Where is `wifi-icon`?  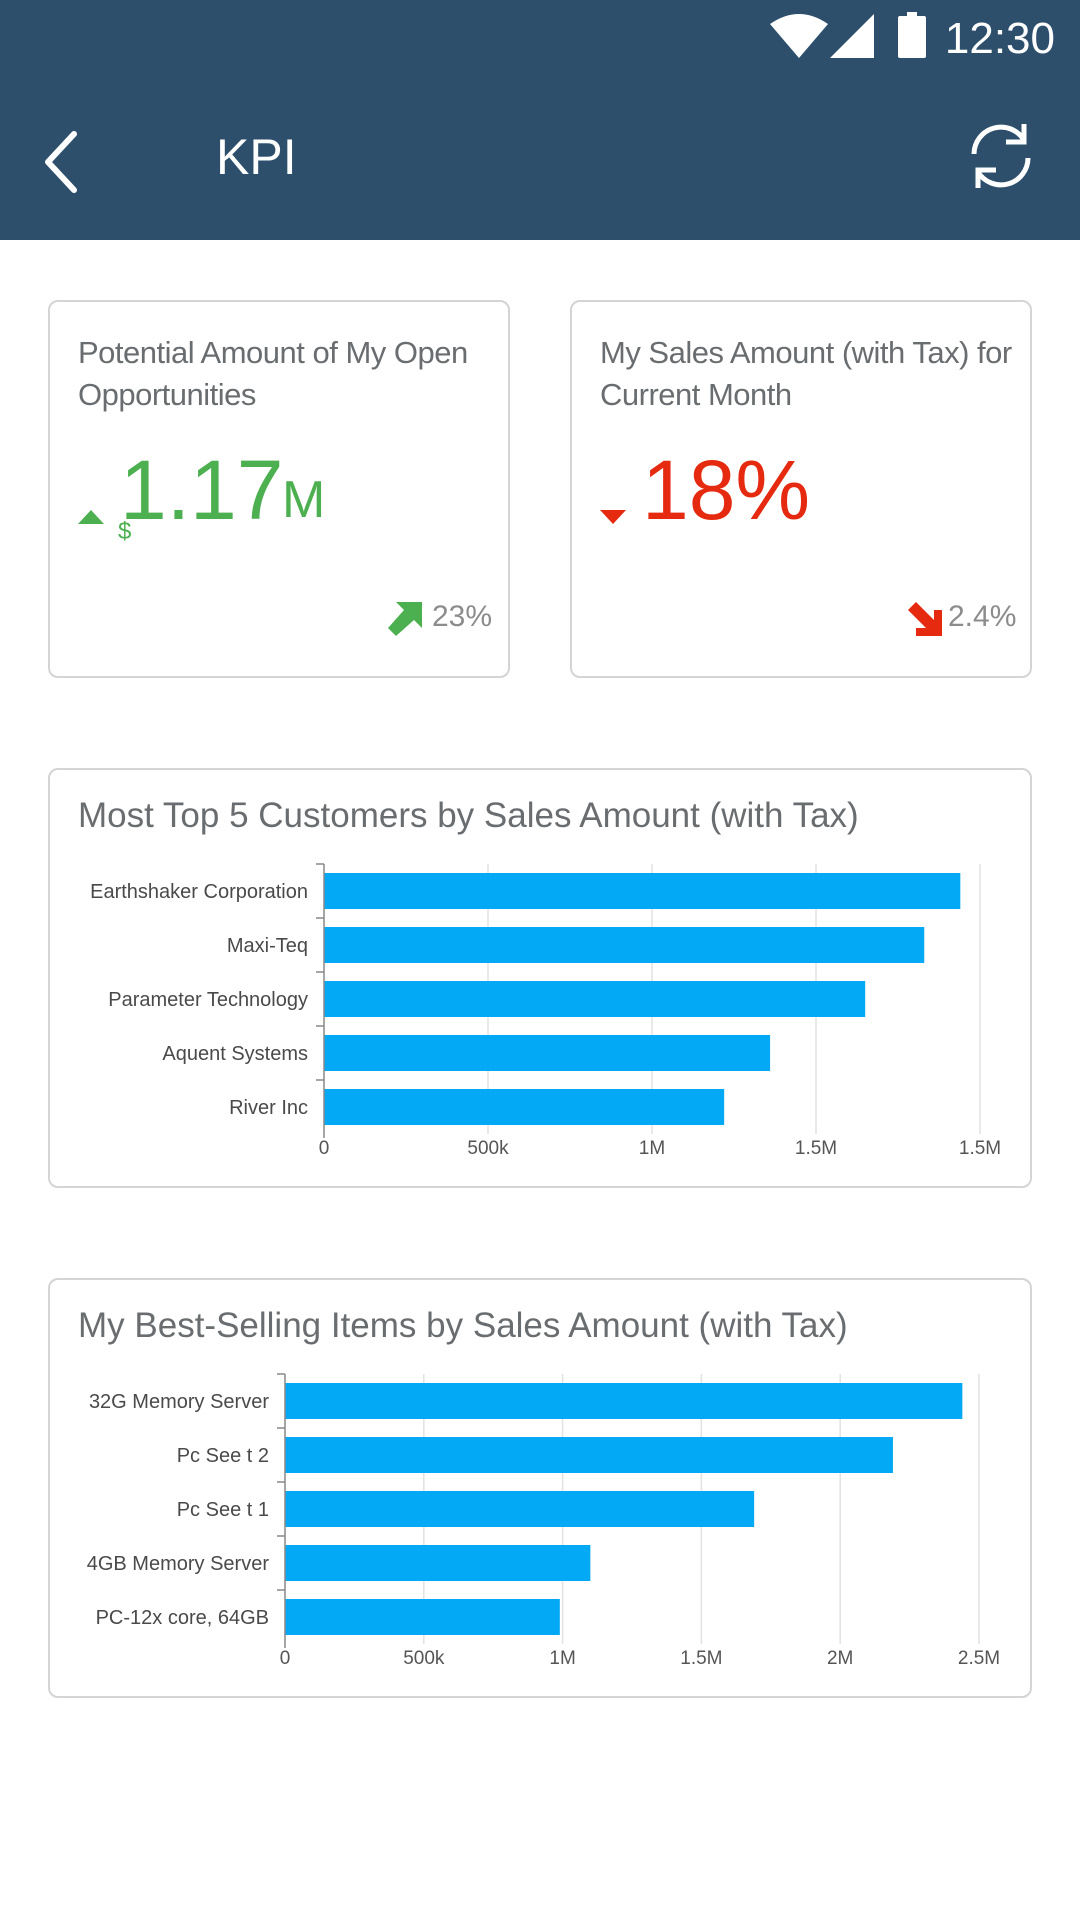 wifi-icon is located at coordinates (799, 36).